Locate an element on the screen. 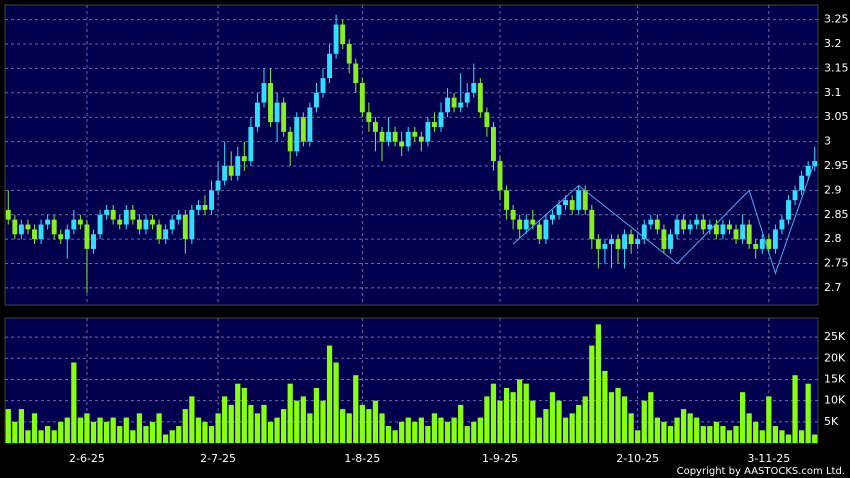 This screenshot has height=478, width=850. y-tick-label: 2.7 is located at coordinates (833, 287).